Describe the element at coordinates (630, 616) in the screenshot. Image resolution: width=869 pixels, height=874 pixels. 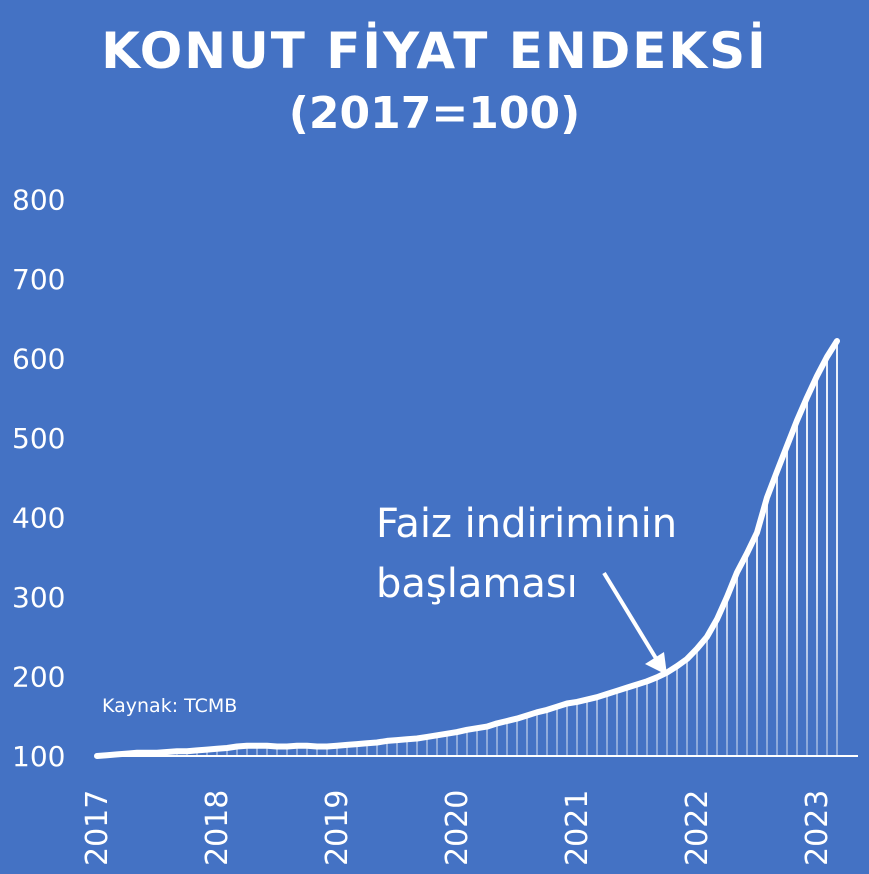
I see `annotation-arrow-line` at that location.